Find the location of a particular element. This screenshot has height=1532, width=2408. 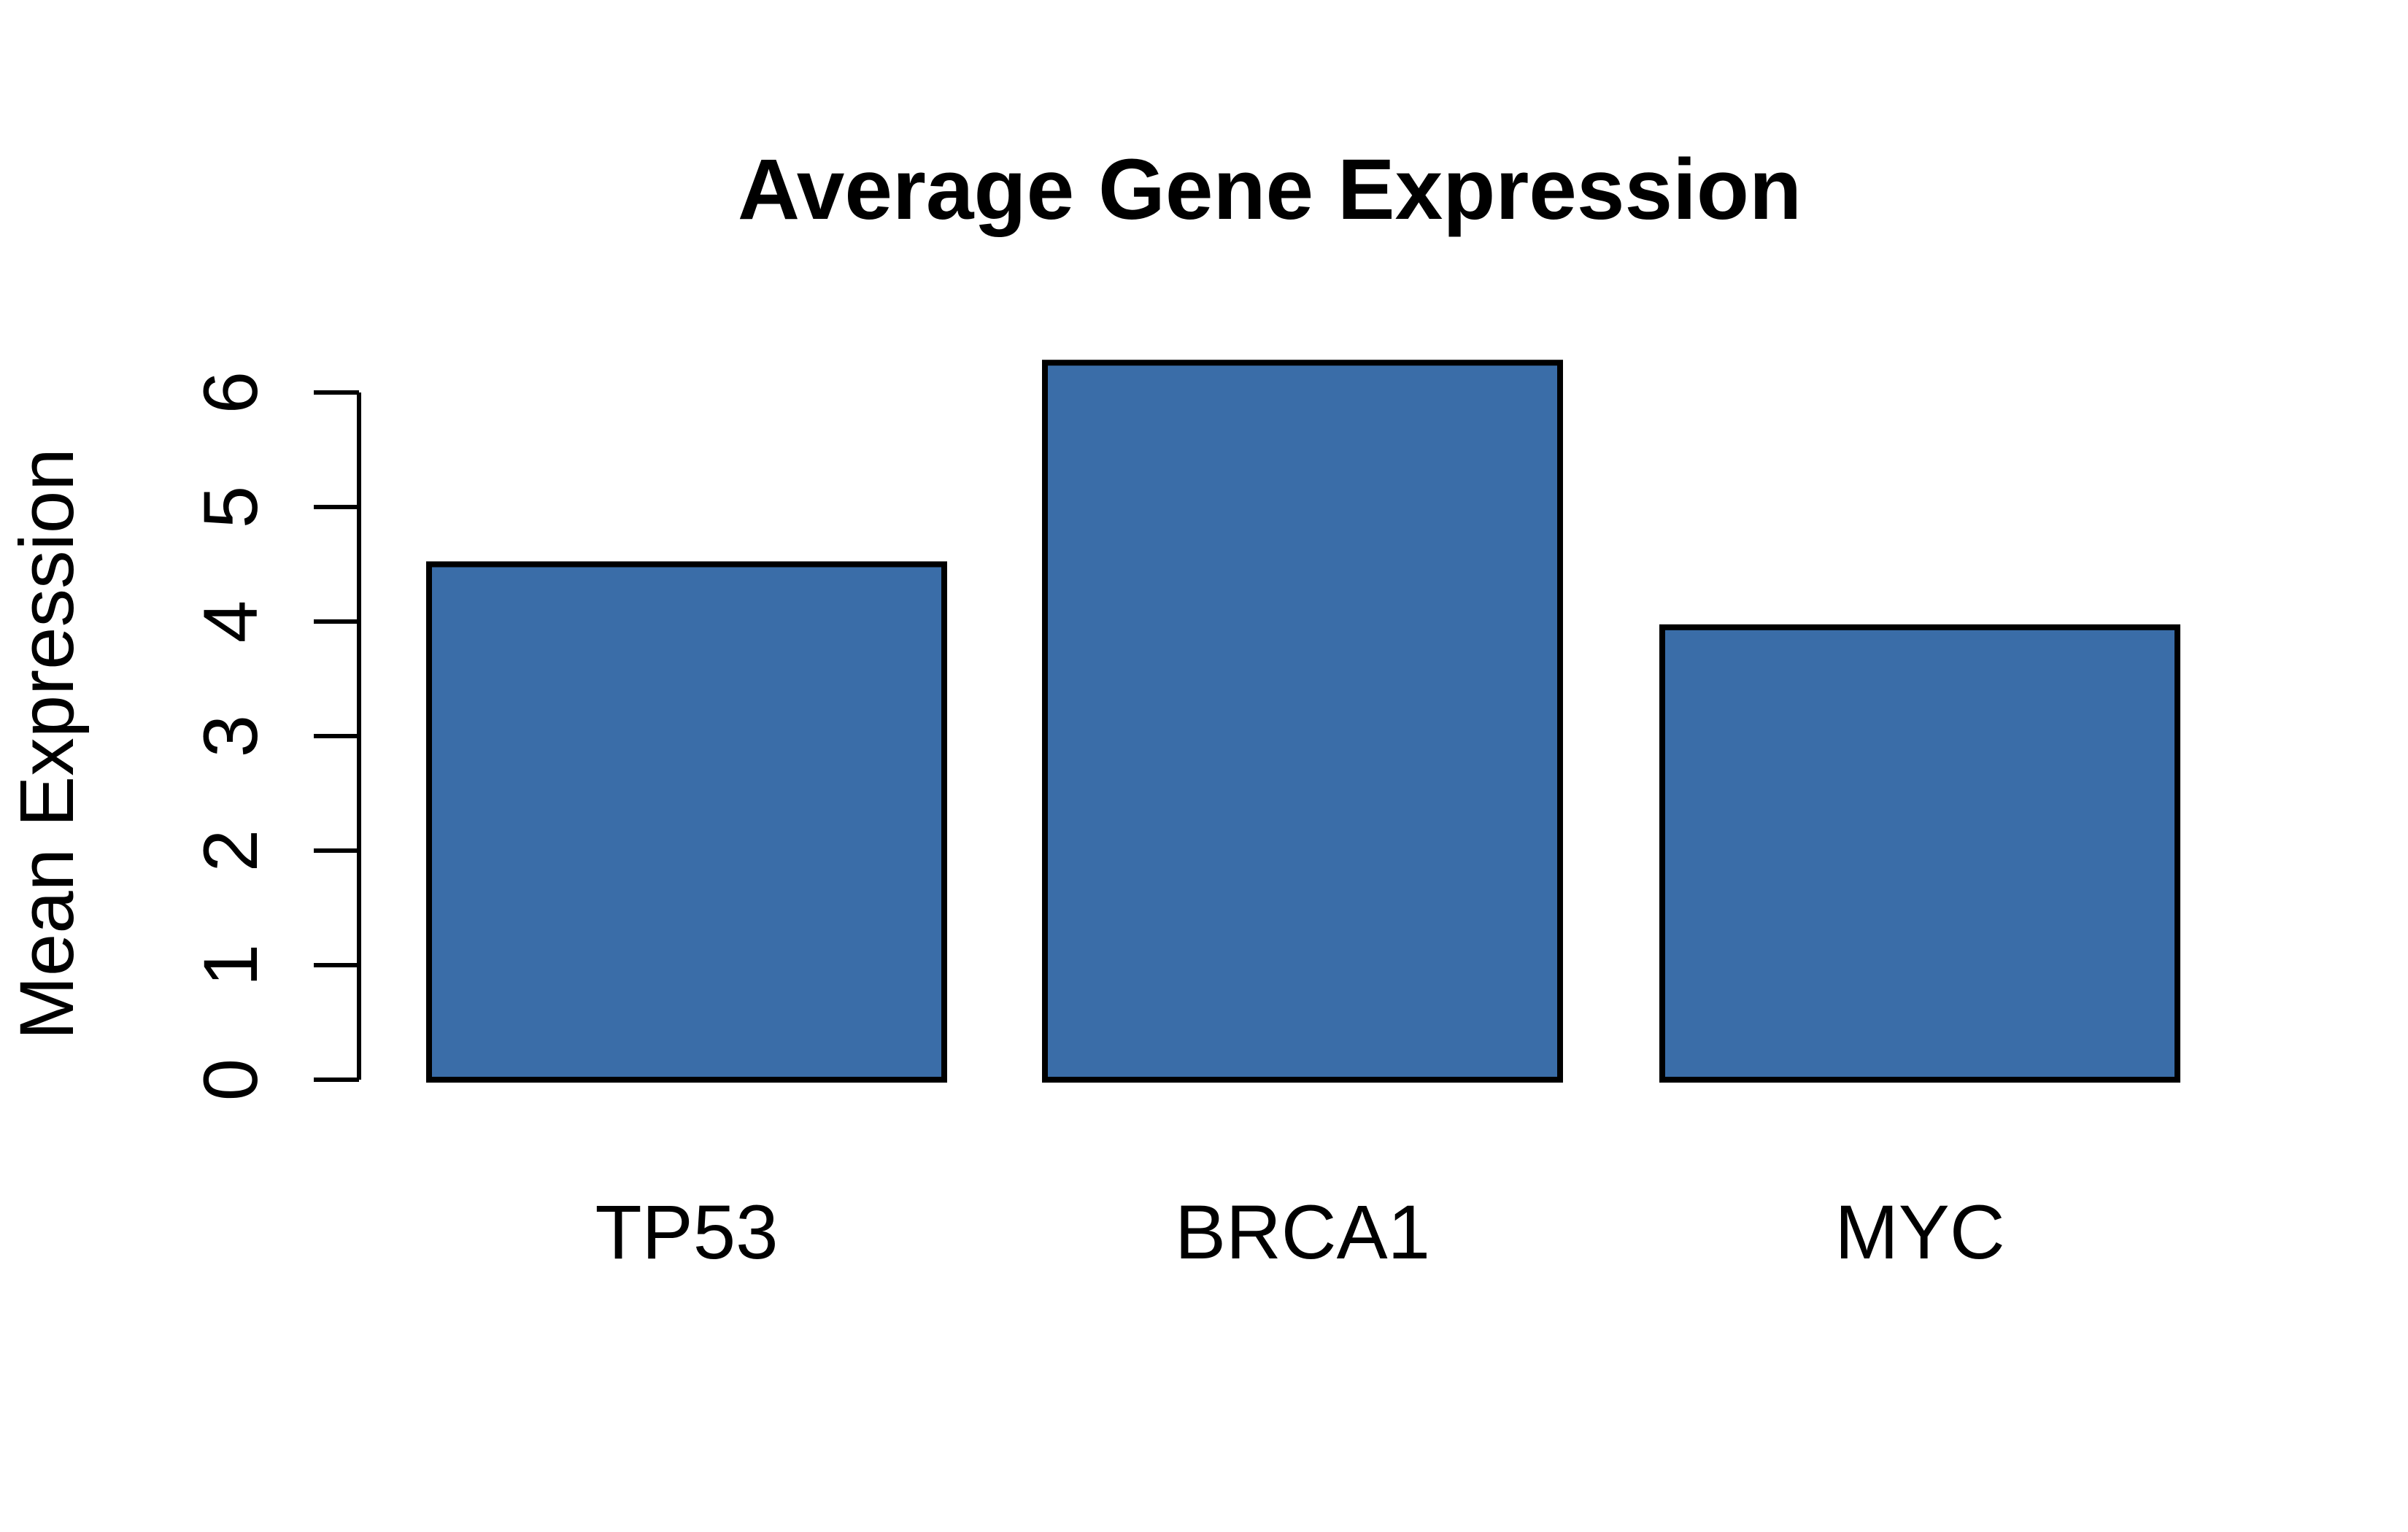

y-axis-tick-label: 1 is located at coordinates (231, 965).